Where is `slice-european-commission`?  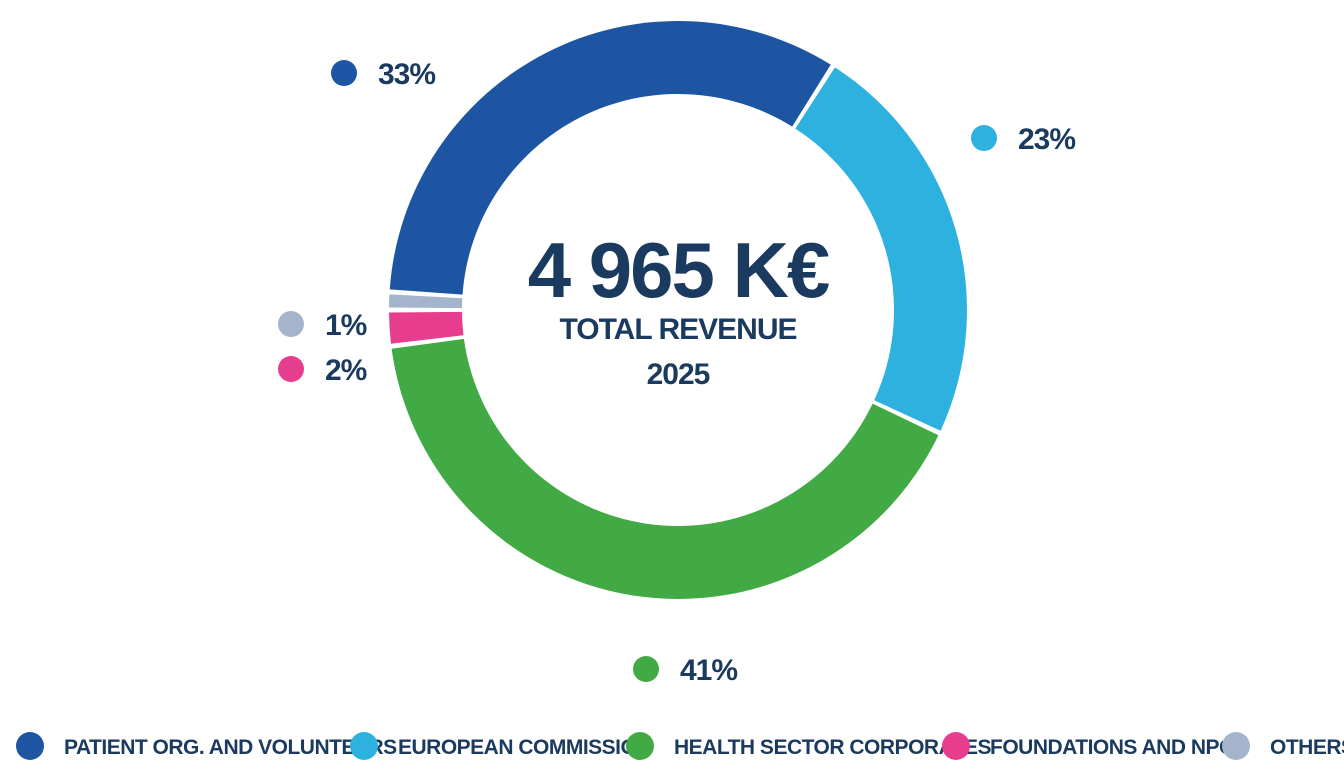
slice-european-commission is located at coordinates (881, 249).